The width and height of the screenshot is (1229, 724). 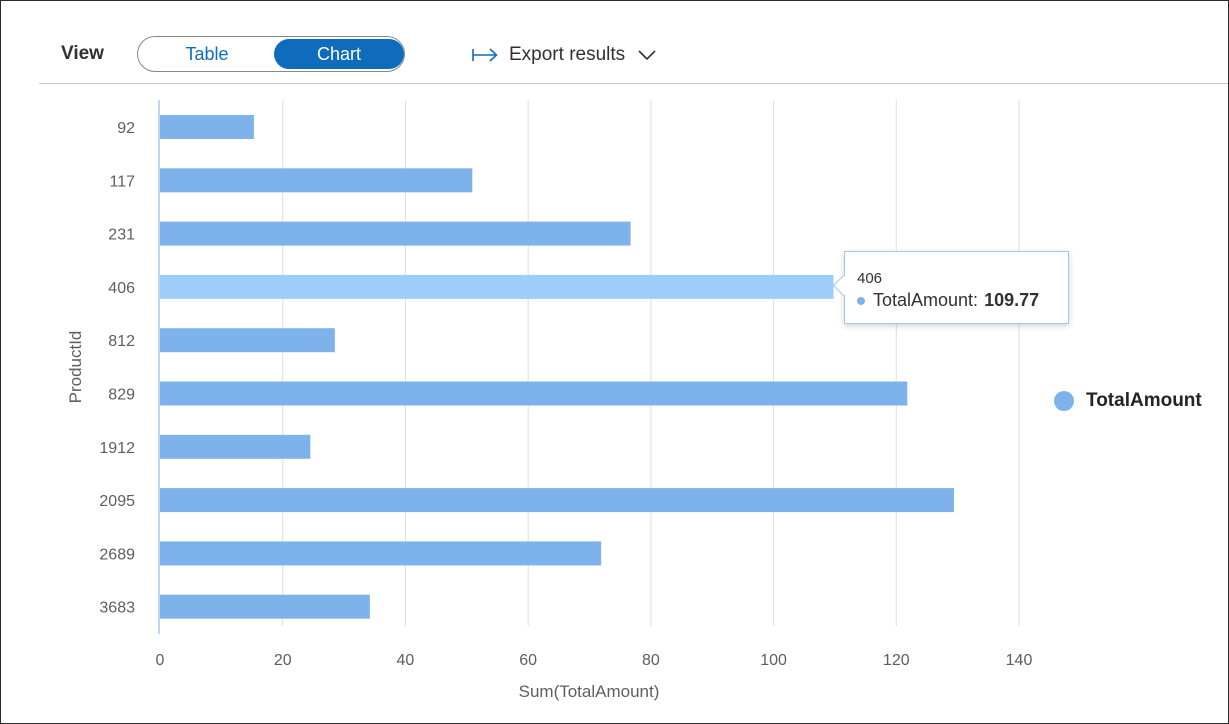 I want to click on tooltip-value: 109.77, so click(x=1012, y=300).